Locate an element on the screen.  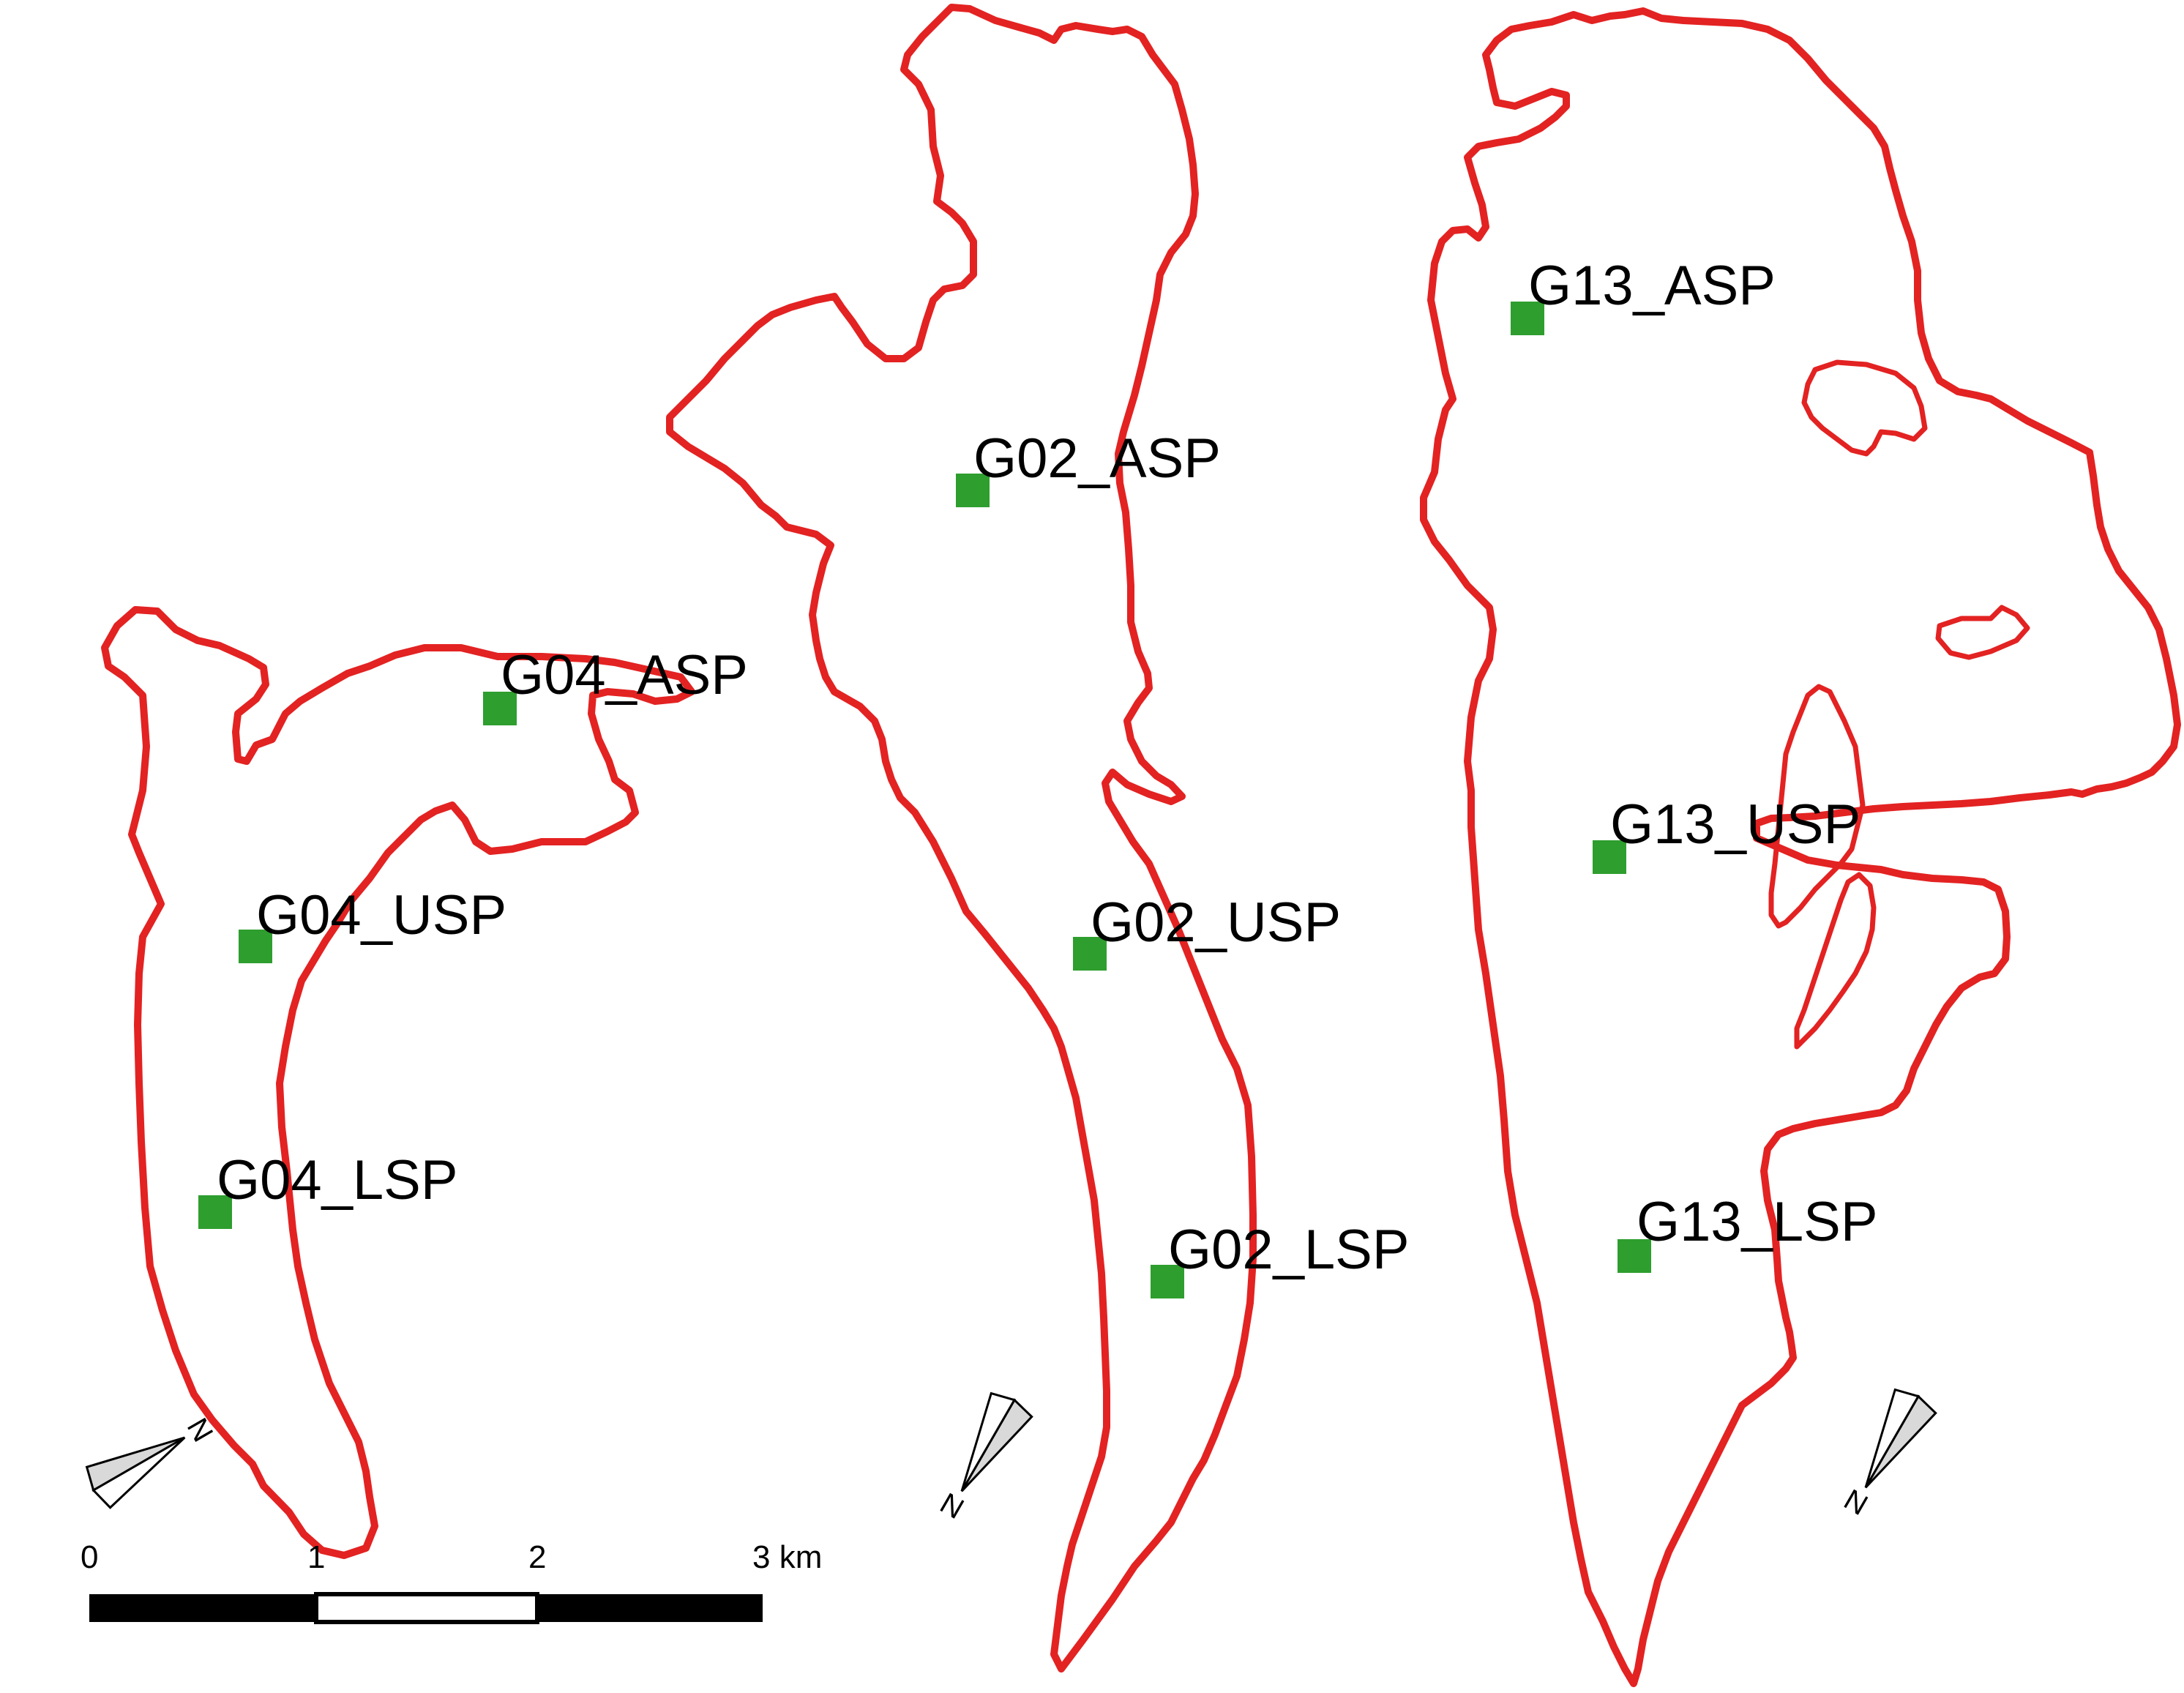
north-arrow-left: N is located at coordinates (152, 1461).